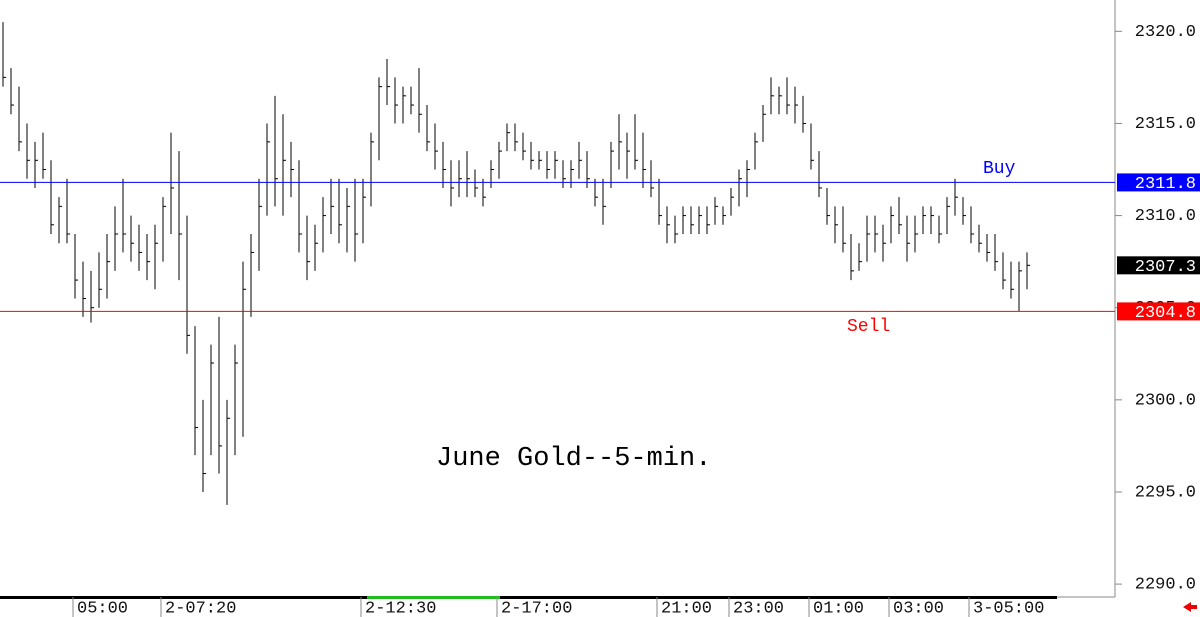 Image resolution: width=1200 pixels, height=617 pixels. Describe the element at coordinates (1165, 184) in the screenshot. I see `level-badge-label: 2311.8` at that location.